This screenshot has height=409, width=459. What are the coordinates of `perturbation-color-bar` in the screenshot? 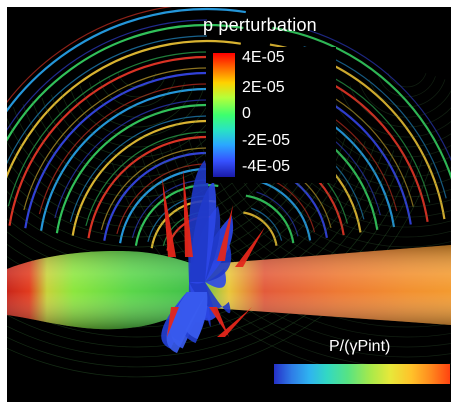 It's located at (224, 115).